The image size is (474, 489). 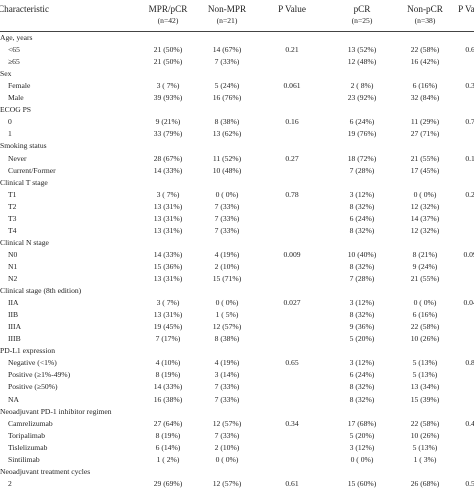 What do you see at coordinates (468, 303) in the screenshot?
I see `p-value: 0.047` at bounding box center [468, 303].